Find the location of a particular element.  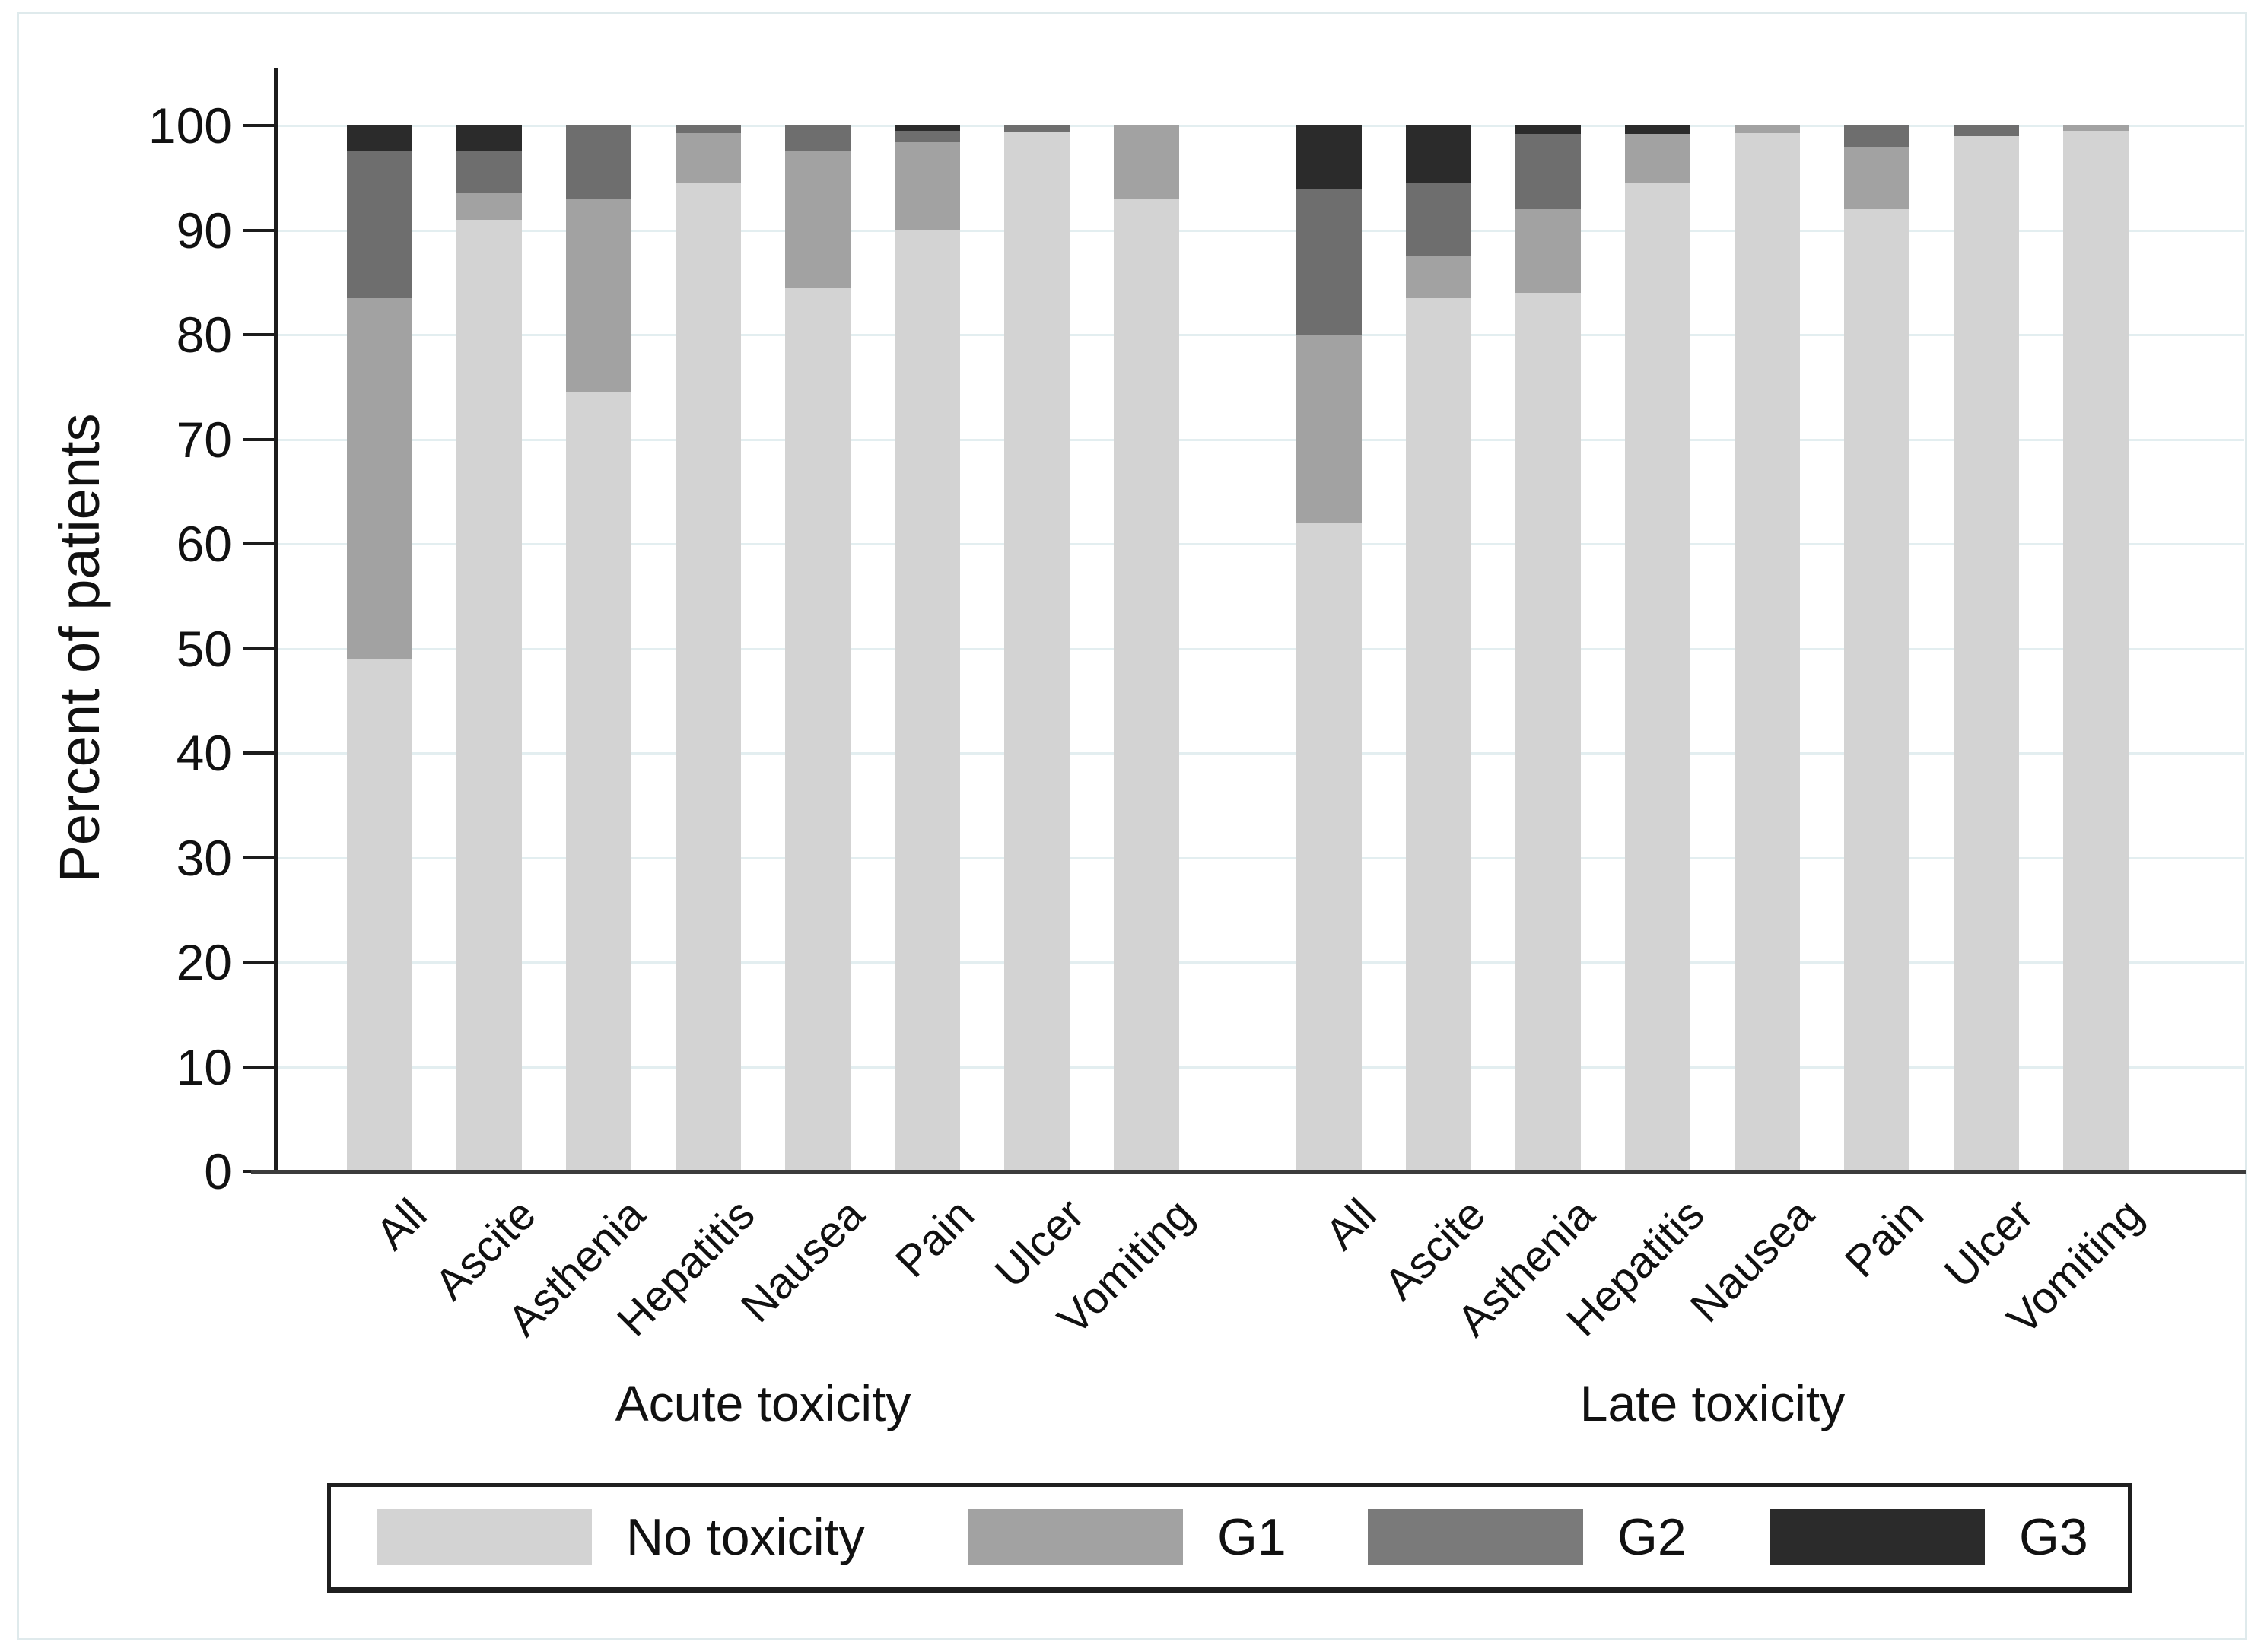

y-tick-label-40: 40 is located at coordinates (204, 753).